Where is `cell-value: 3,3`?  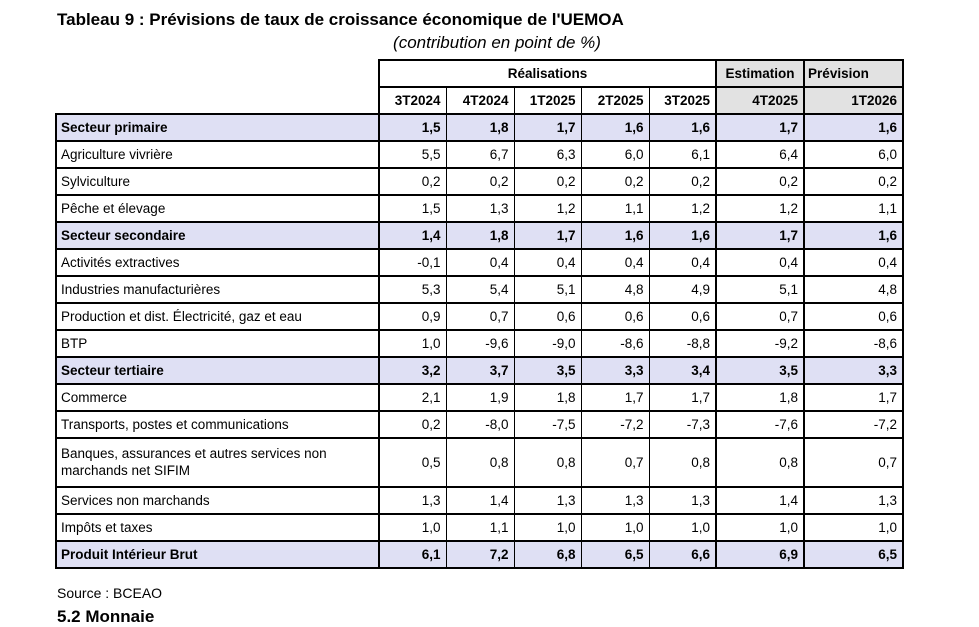 cell-value: 3,3 is located at coordinates (615, 370).